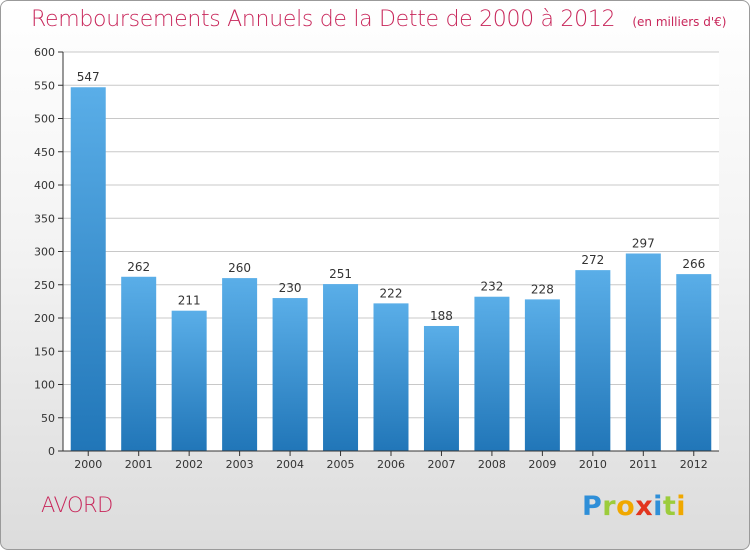 This screenshot has width=750, height=550. What do you see at coordinates (679, 22) in the screenshot?
I see `unit-text: (en milliers d'€)` at bounding box center [679, 22].